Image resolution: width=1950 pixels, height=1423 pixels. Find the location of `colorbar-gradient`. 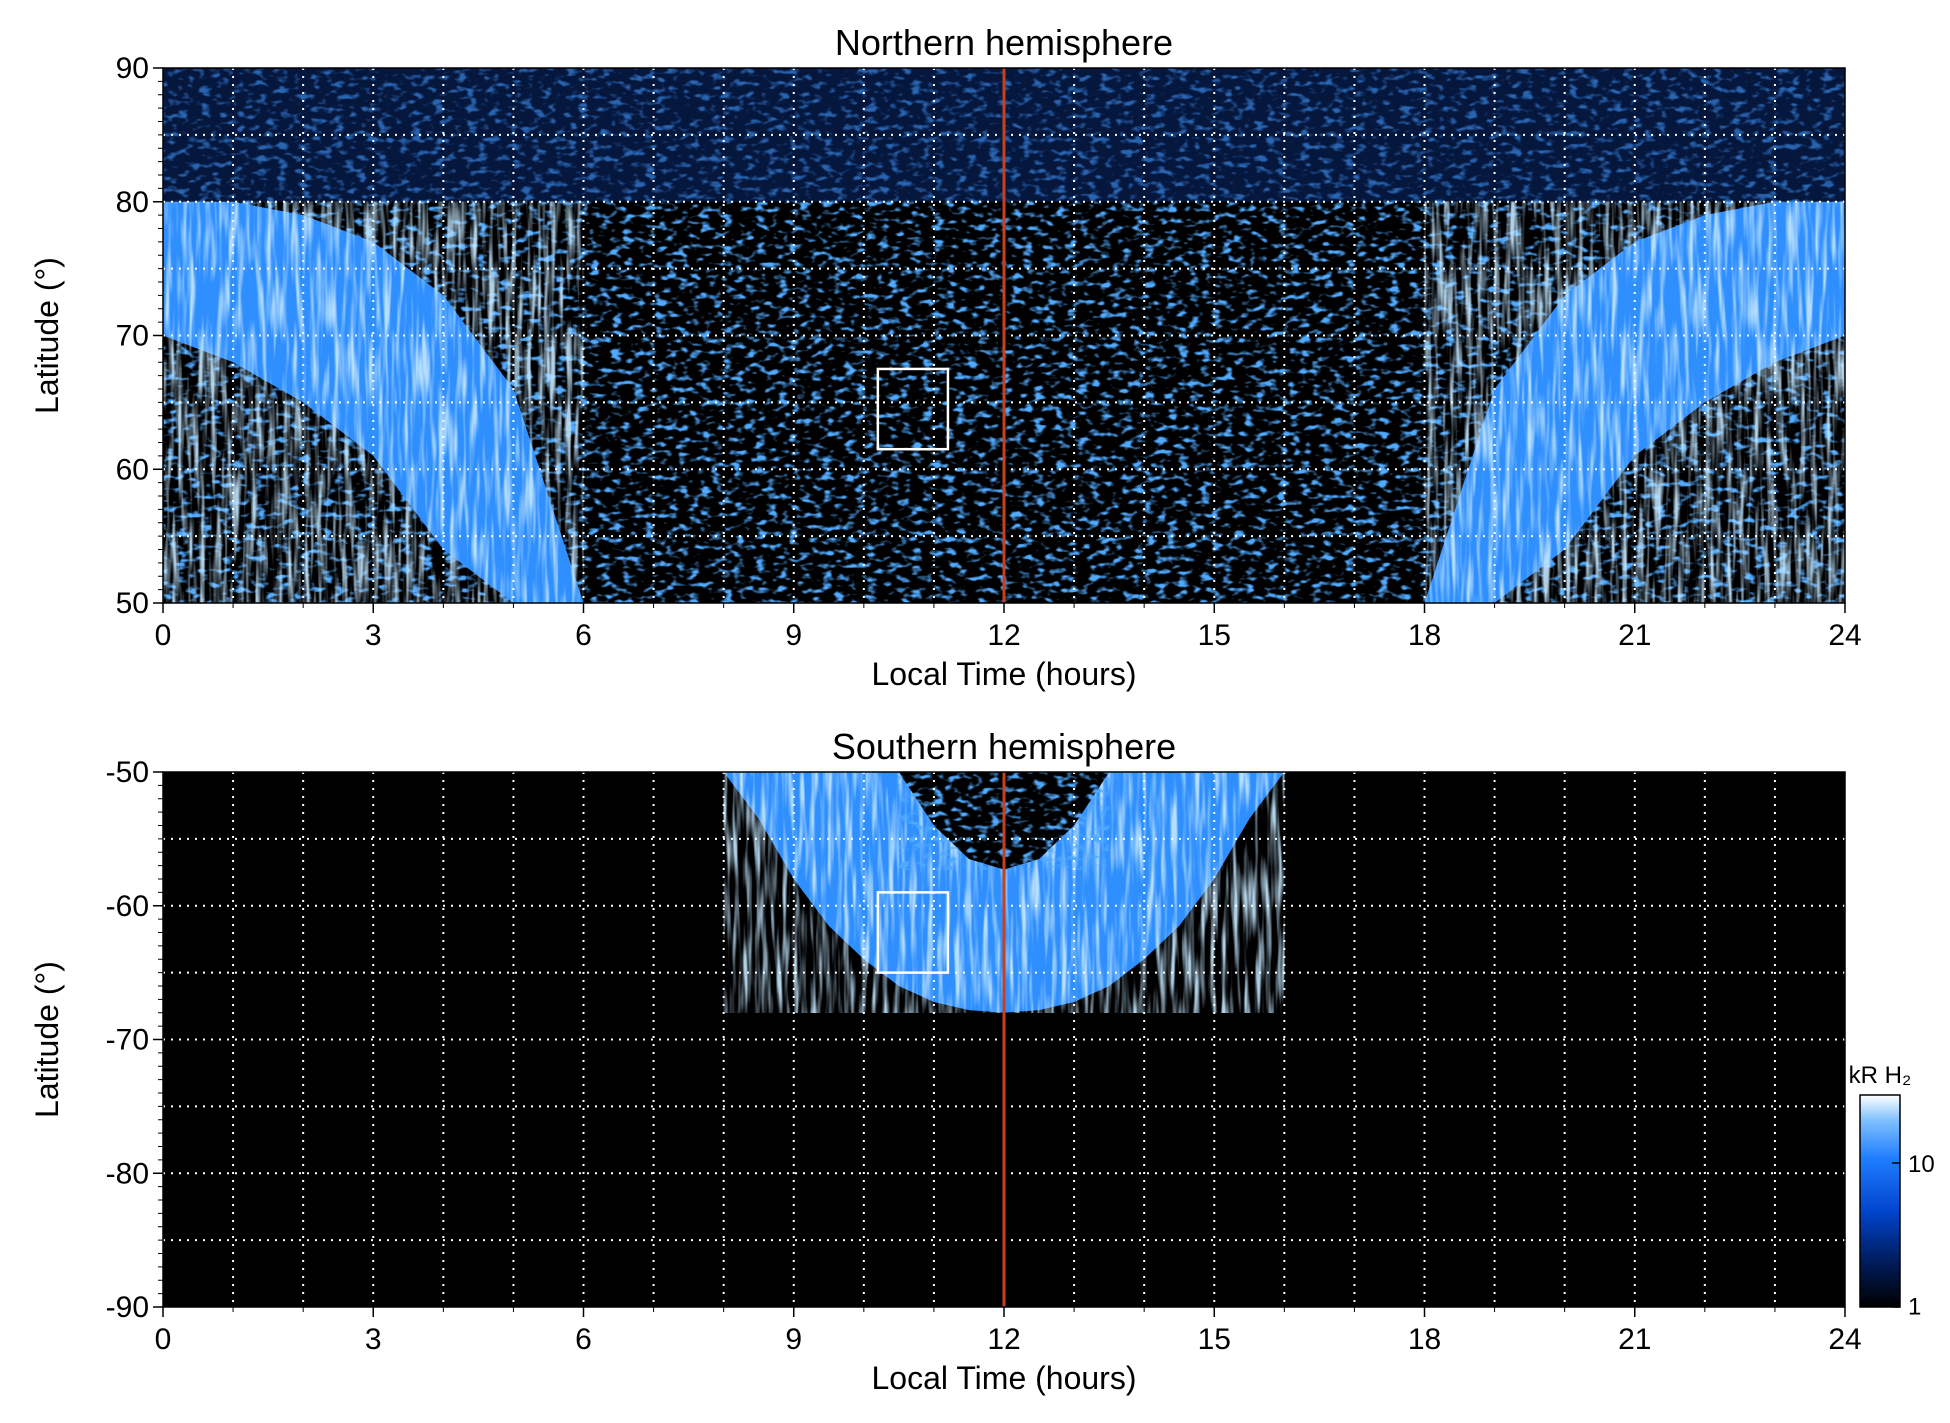

colorbar-gradient is located at coordinates (1880, 1201).